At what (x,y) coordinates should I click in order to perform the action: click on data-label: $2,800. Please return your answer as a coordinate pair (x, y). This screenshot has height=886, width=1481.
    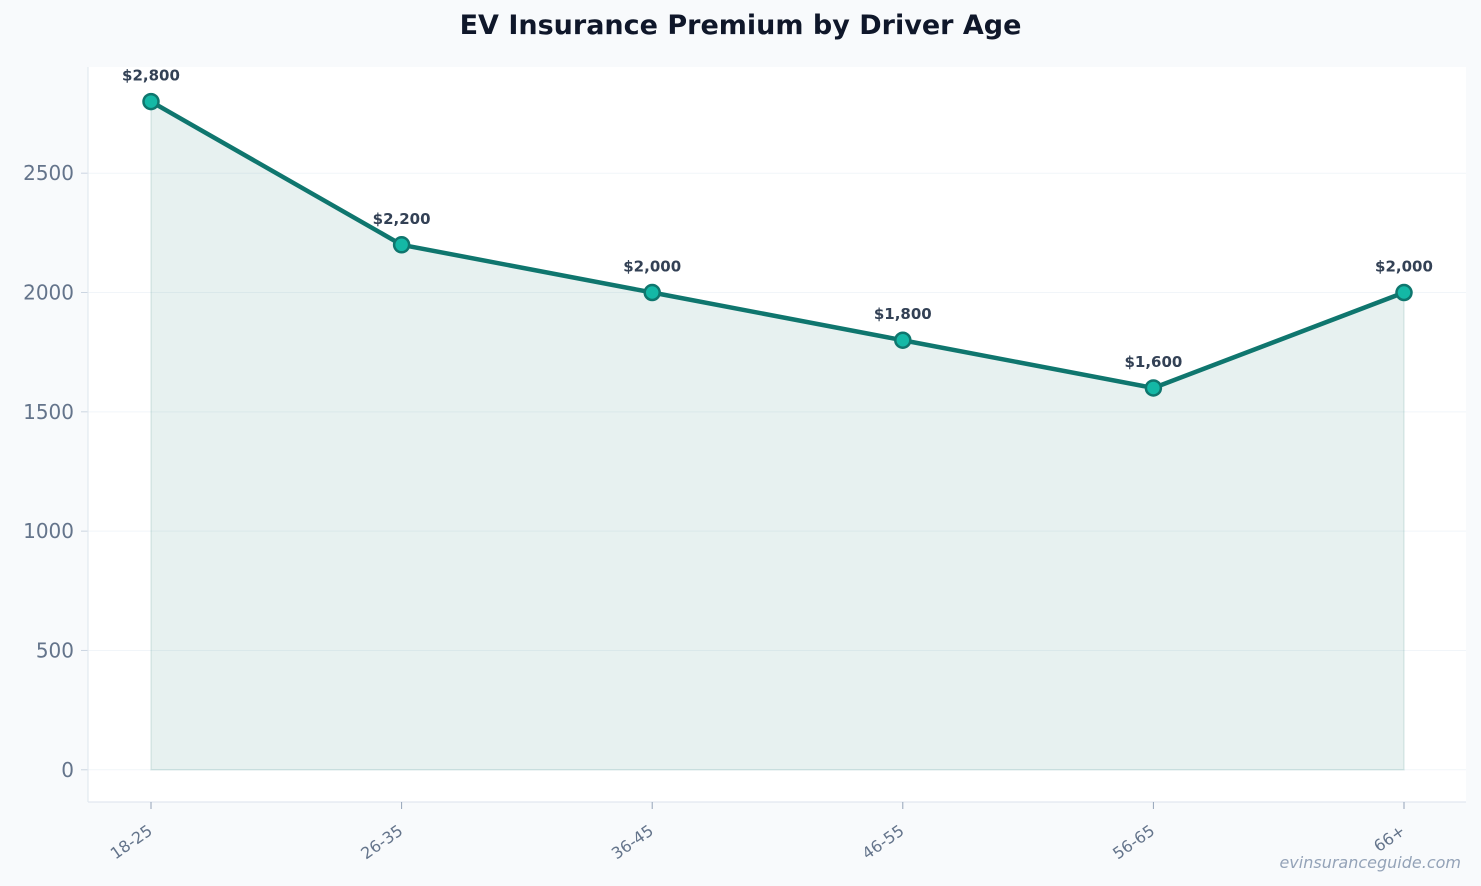
    Looking at the image, I should click on (151, 76).